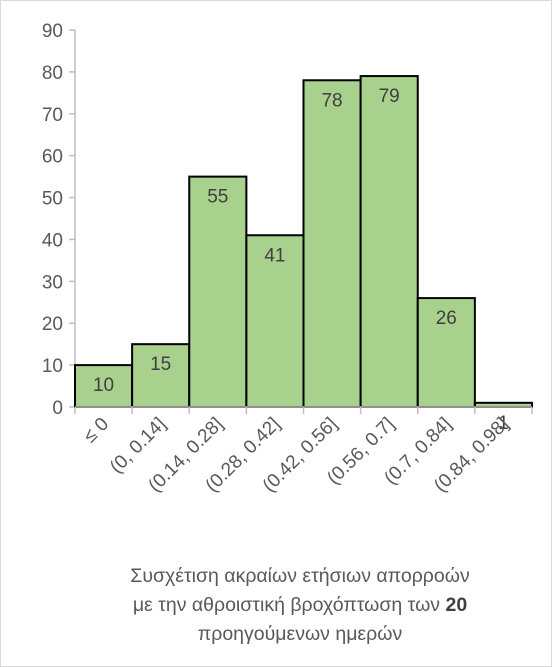 The height and width of the screenshot is (667, 552). What do you see at coordinates (274, 255) in the screenshot?
I see `bar-data-label: 41` at bounding box center [274, 255].